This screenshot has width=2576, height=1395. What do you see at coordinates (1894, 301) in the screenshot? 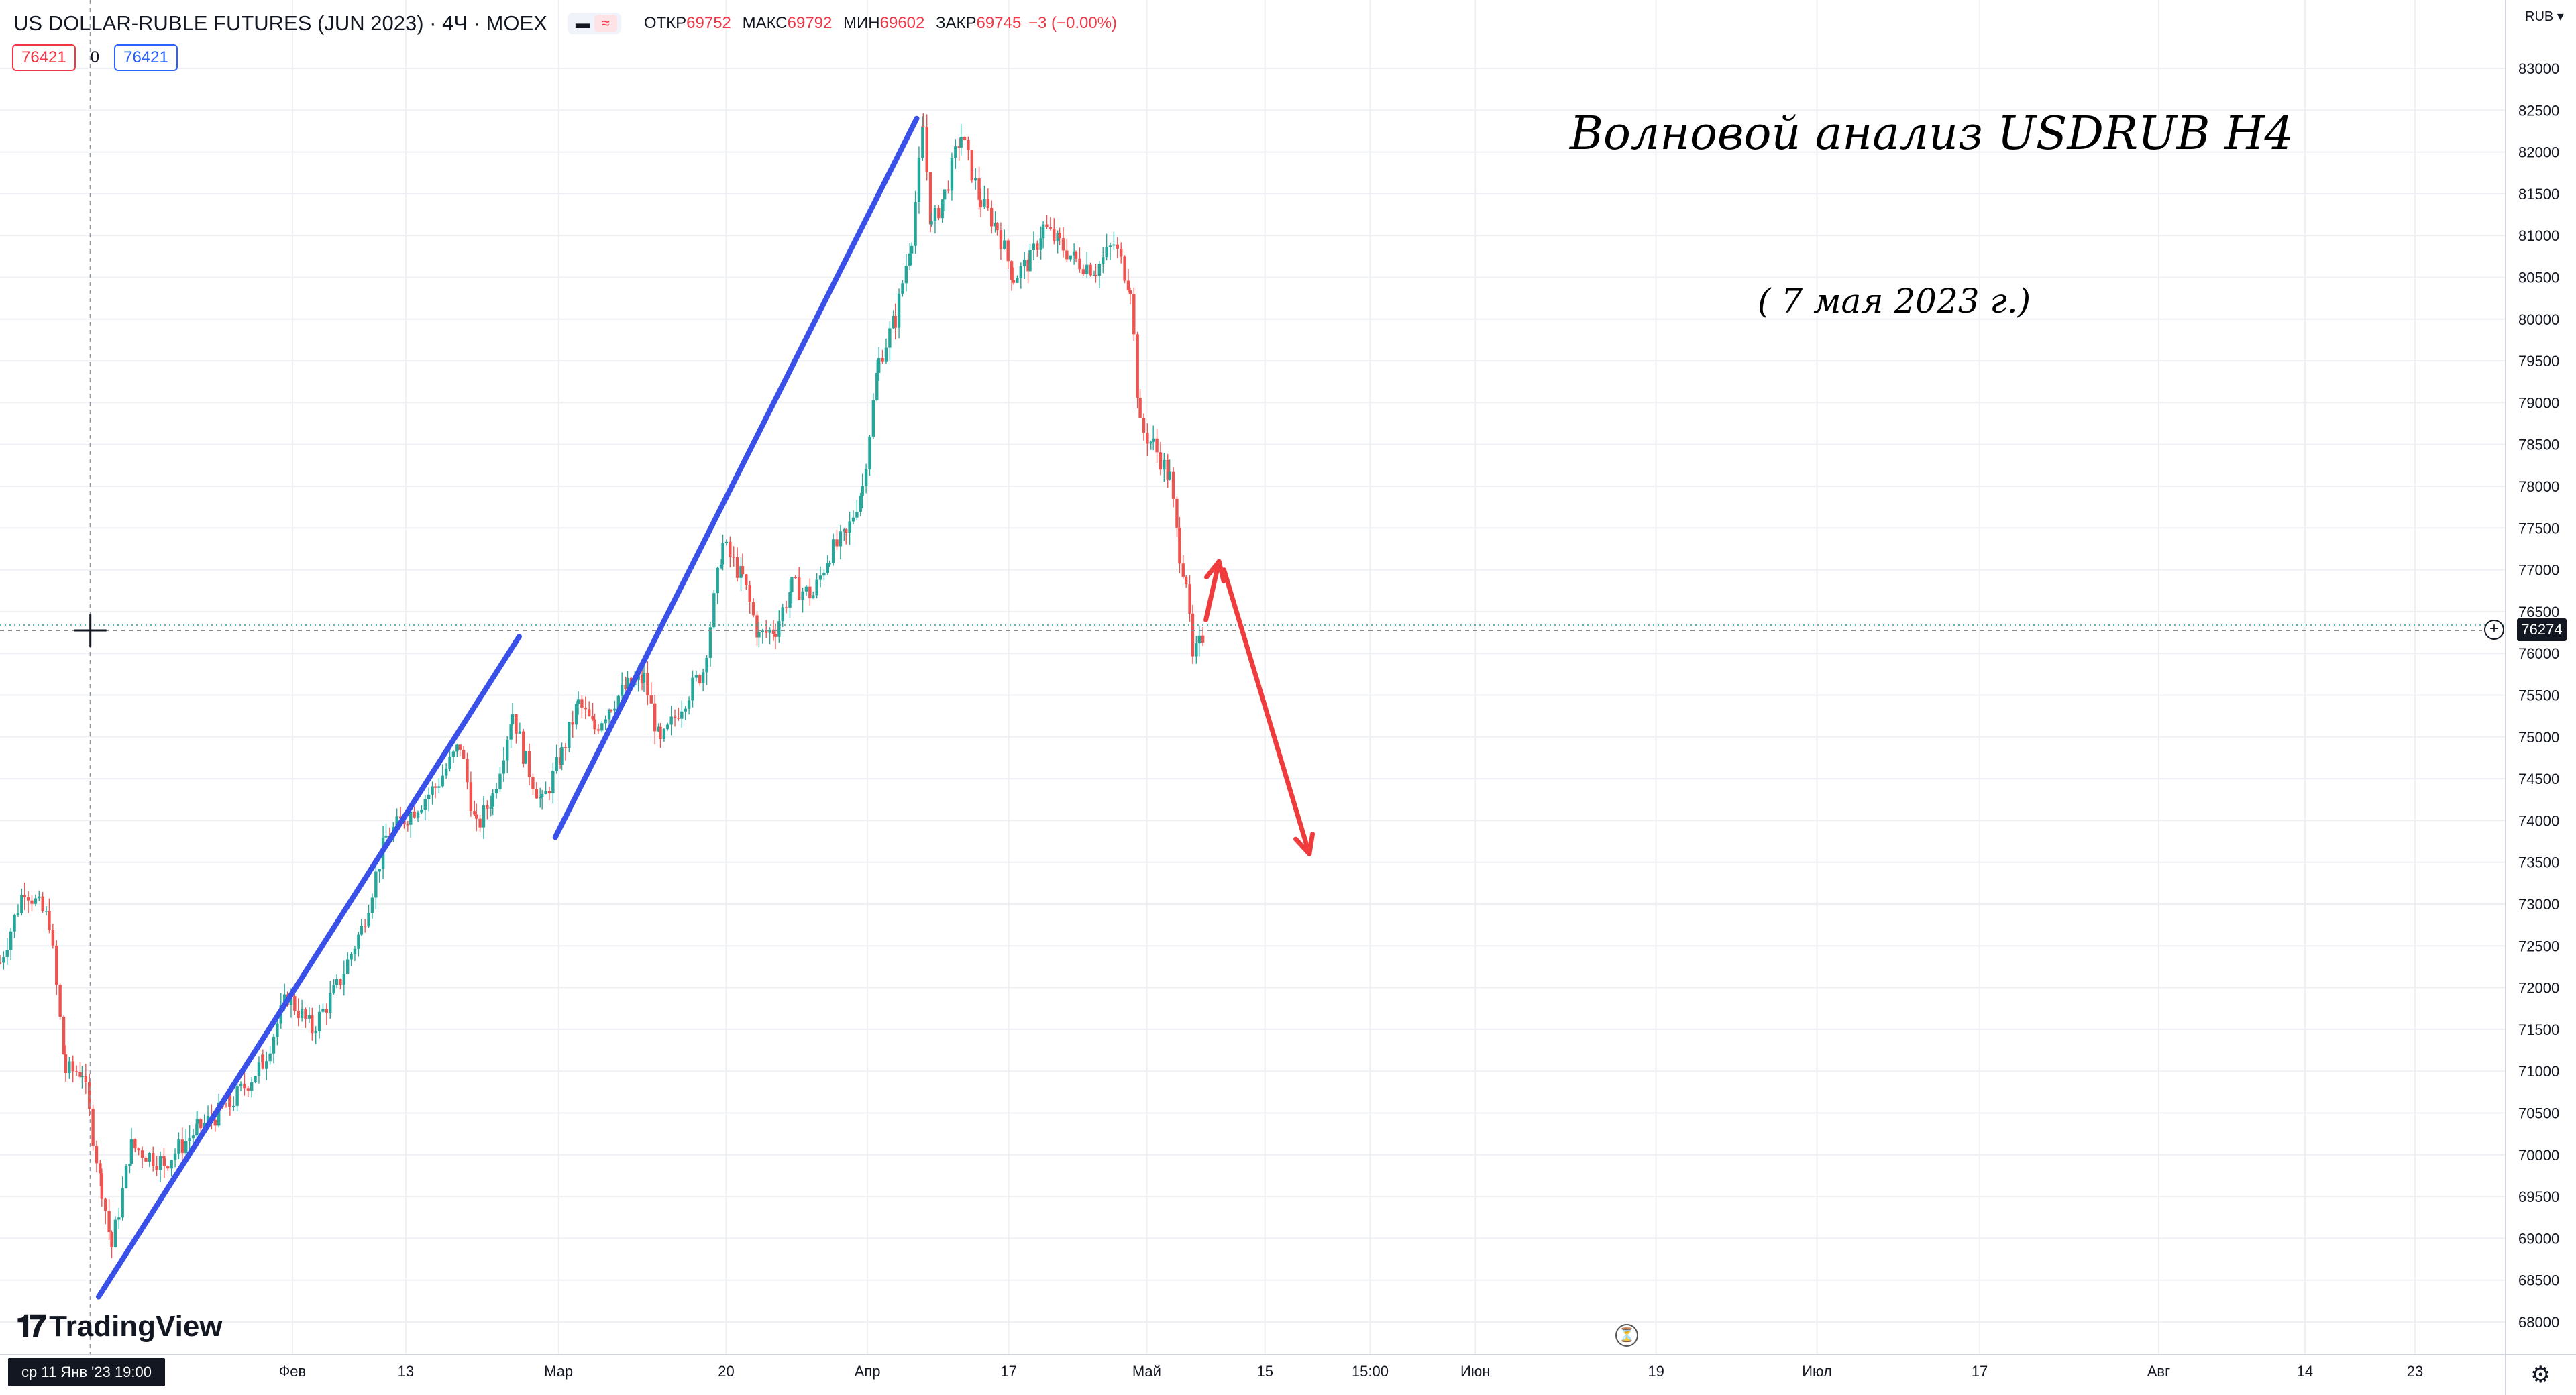
I see `annotation-date: ( 7 мая 2023 г.)` at bounding box center [1894, 301].